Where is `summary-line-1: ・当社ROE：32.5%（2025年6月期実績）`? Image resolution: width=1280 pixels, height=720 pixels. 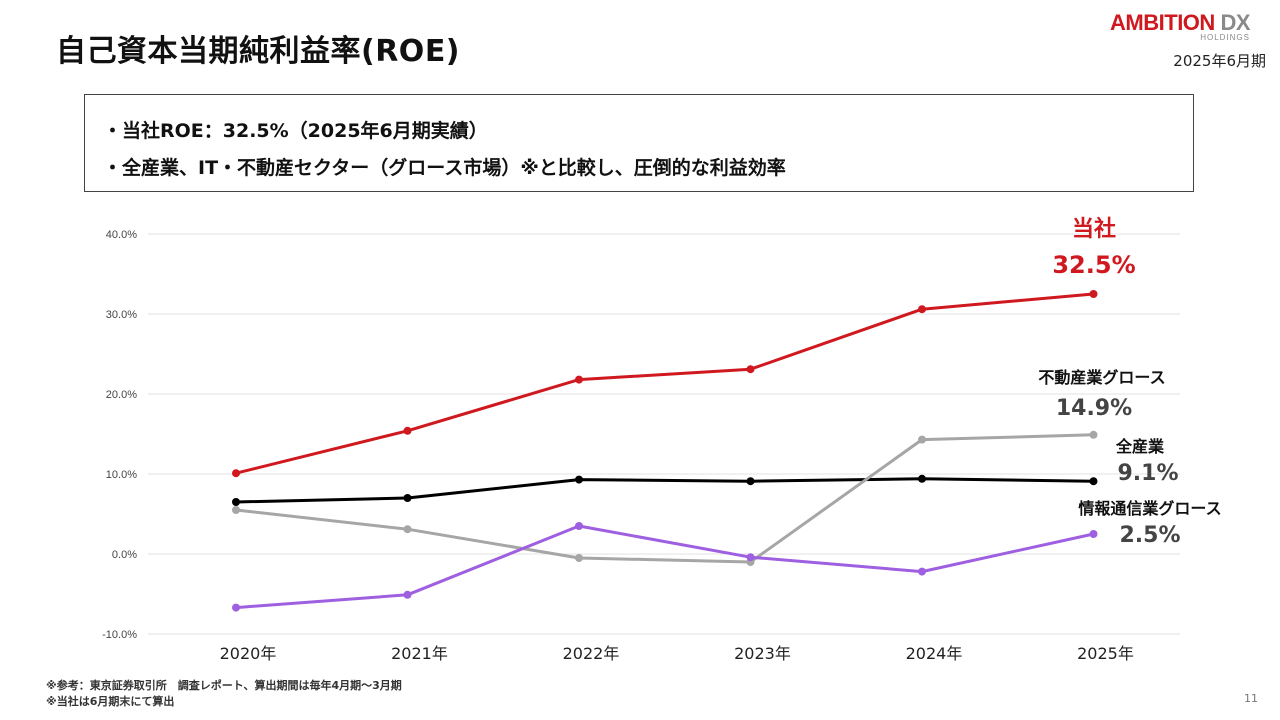
summary-line-1: ・当社ROE：32.5%（2025年6月期実績） is located at coordinates (295, 131).